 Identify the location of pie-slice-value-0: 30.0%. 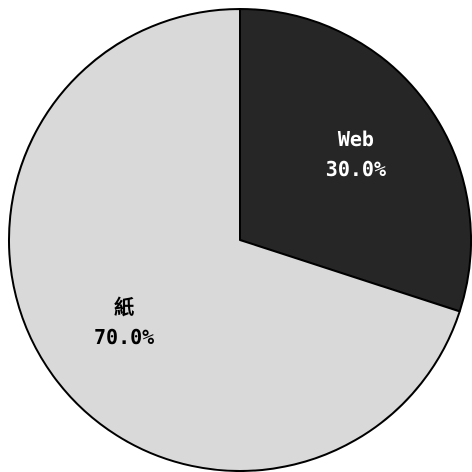
(356, 169).